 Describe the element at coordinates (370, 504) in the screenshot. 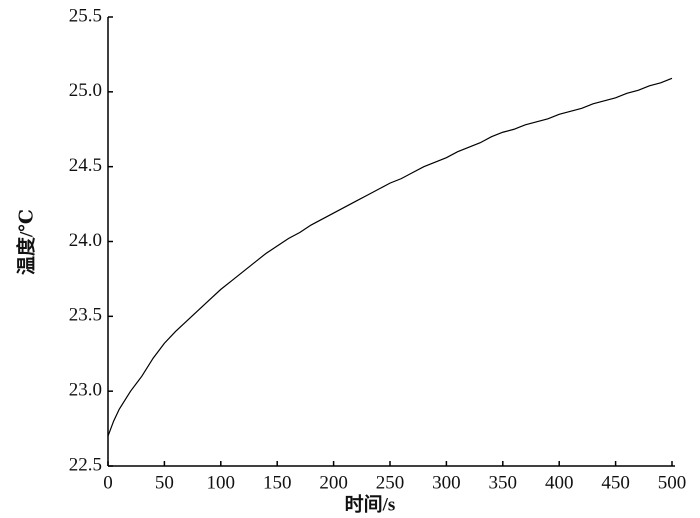

I see `x-axis-label: 时间/s` at that location.